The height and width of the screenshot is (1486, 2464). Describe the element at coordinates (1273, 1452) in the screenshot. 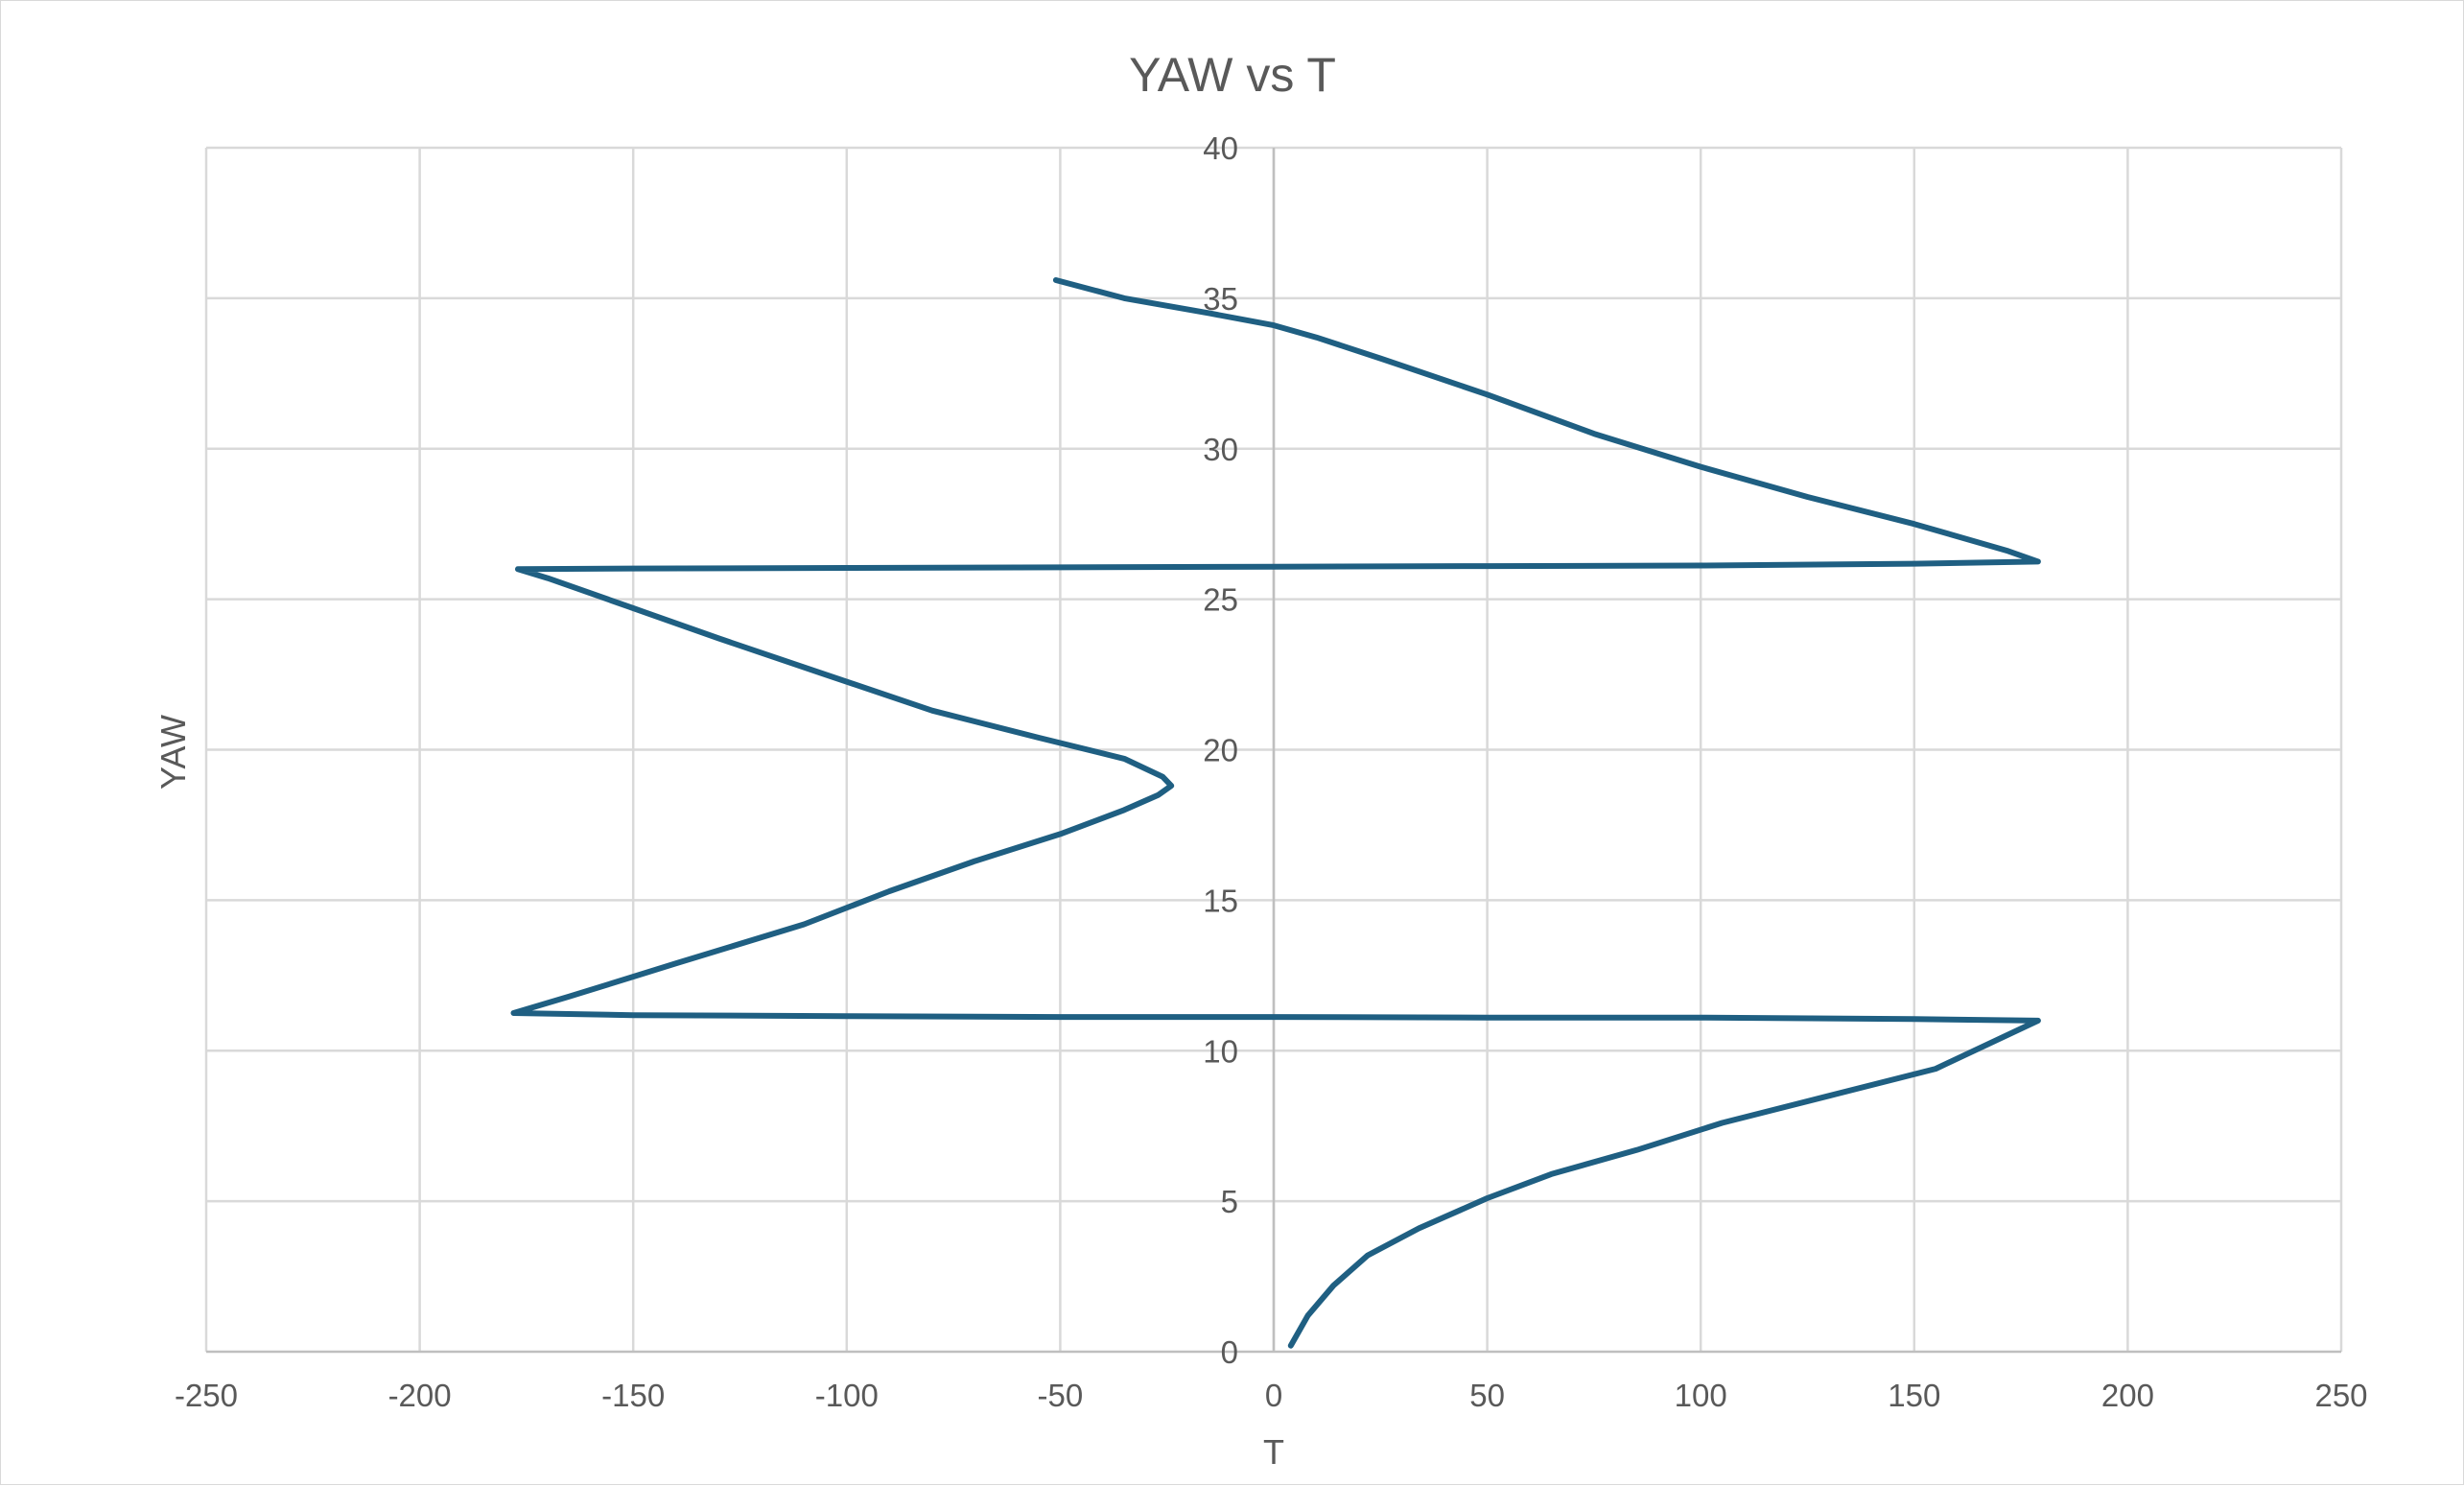

I see `x-axis-title: T` at that location.